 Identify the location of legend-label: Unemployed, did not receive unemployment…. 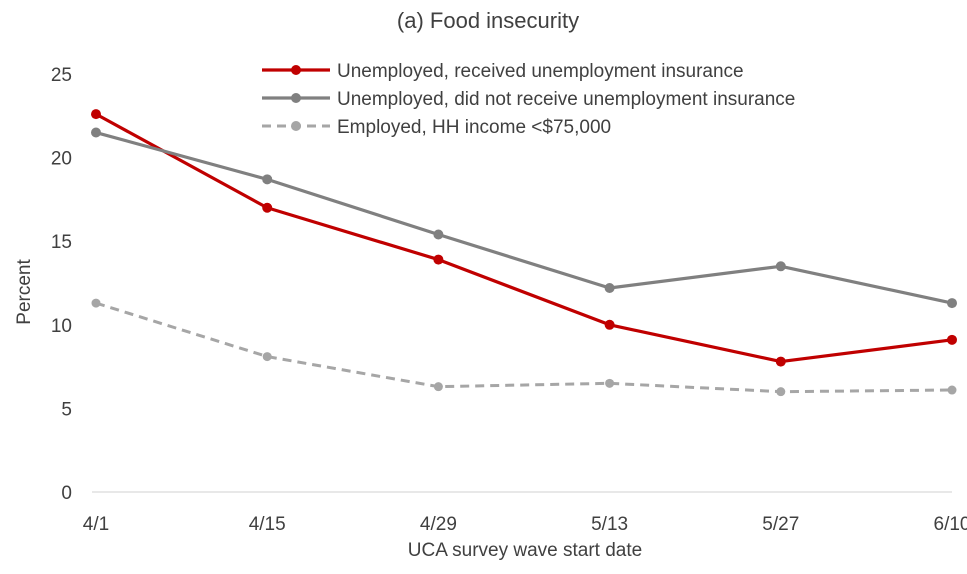
(566, 99).